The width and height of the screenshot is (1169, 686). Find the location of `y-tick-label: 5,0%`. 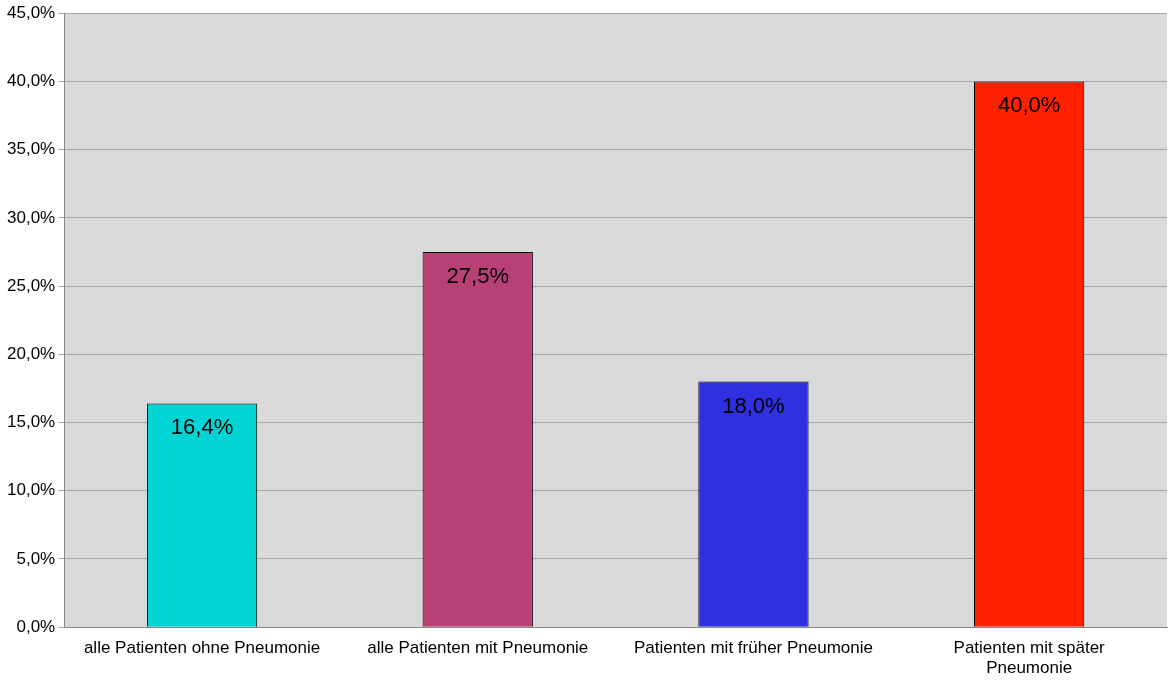

y-tick-label: 5,0% is located at coordinates (36, 558).